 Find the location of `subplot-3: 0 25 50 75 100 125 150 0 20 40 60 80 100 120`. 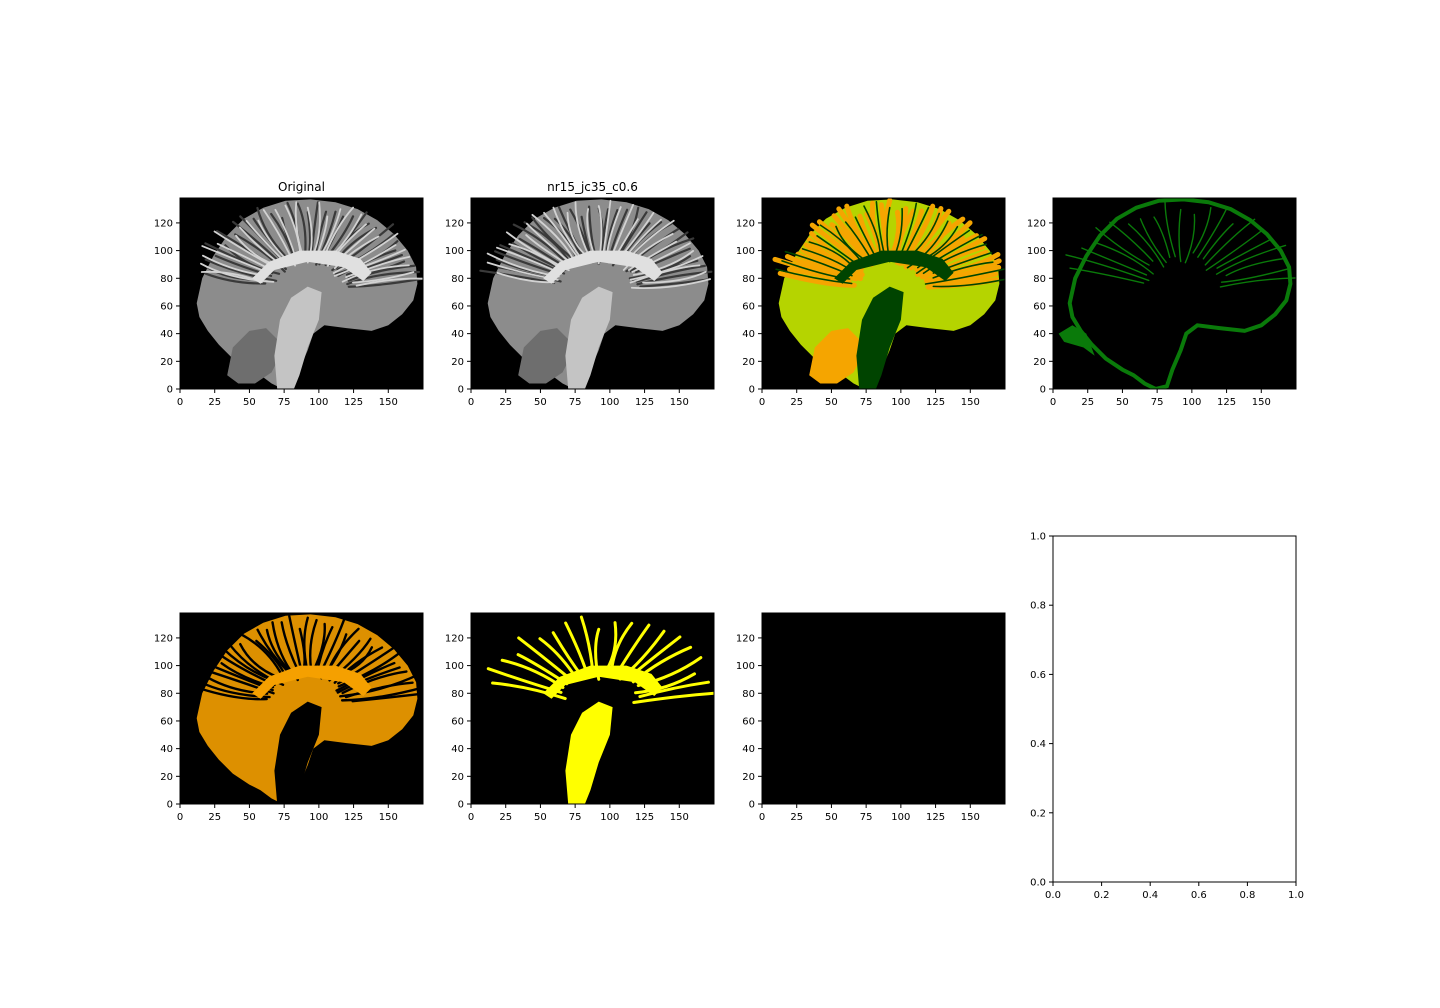

subplot-3: 0 25 50 75 100 125 150 0 20 40 60 80 100 120 is located at coordinates (871, 302).